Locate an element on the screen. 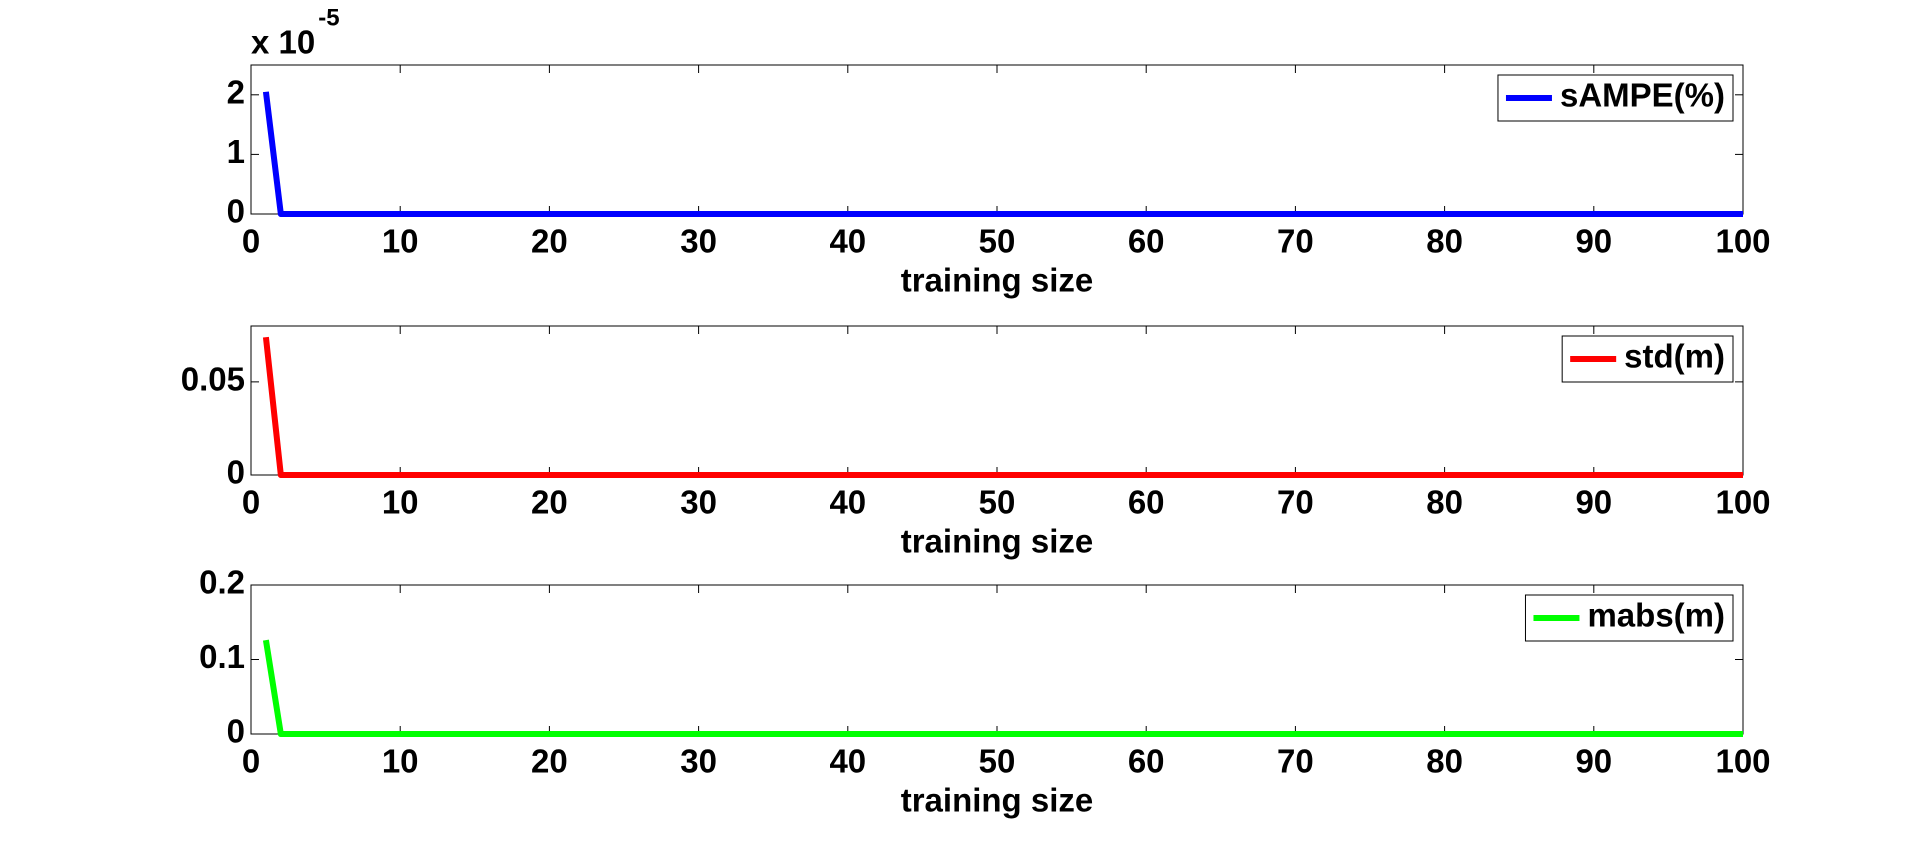 The height and width of the screenshot is (865, 1920). y-multiplier-exponent: -5 is located at coordinates (328, 17).